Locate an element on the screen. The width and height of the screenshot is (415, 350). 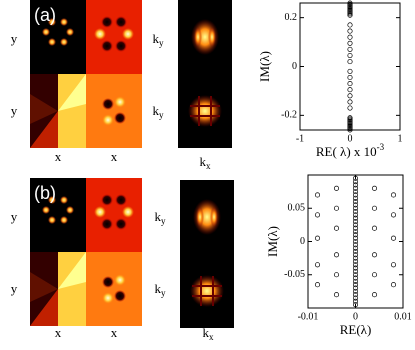
x-axis-label: RE(λ) is located at coordinates (356, 329).